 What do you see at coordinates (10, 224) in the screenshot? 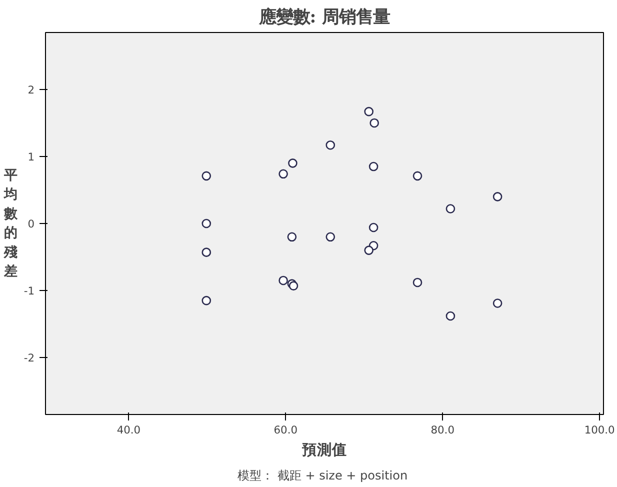
I see `y-axis-title: 平均數的殘差` at bounding box center [10, 224].